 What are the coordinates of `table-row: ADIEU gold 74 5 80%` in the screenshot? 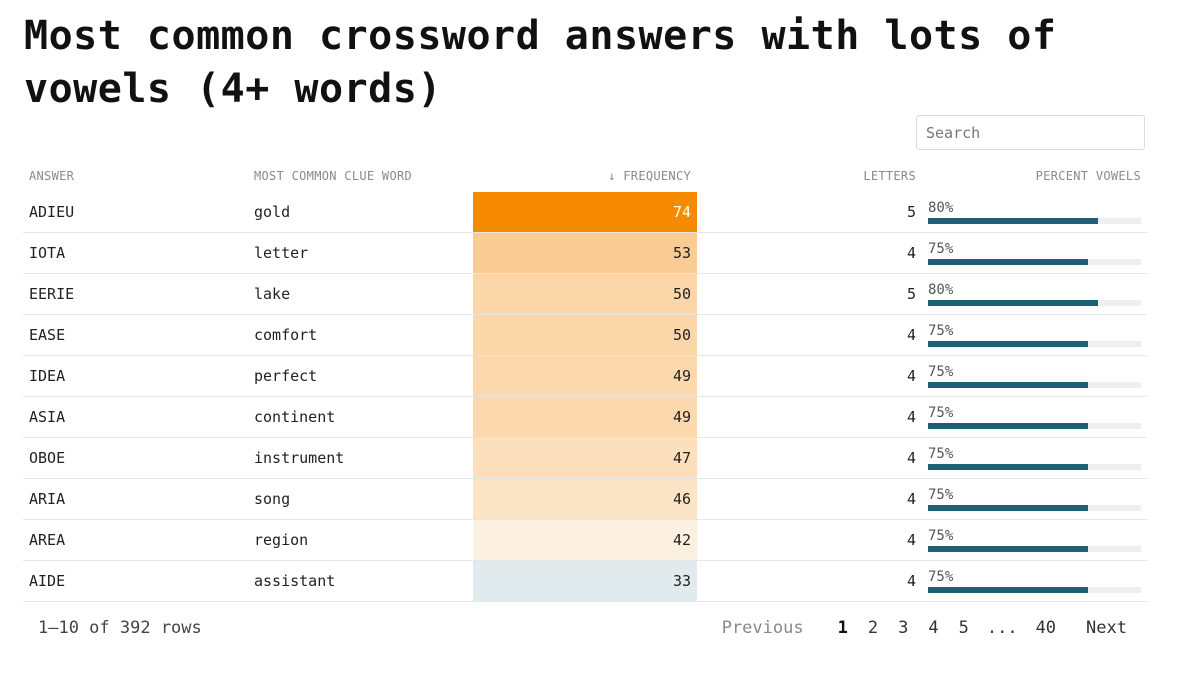 It's located at (585, 212).